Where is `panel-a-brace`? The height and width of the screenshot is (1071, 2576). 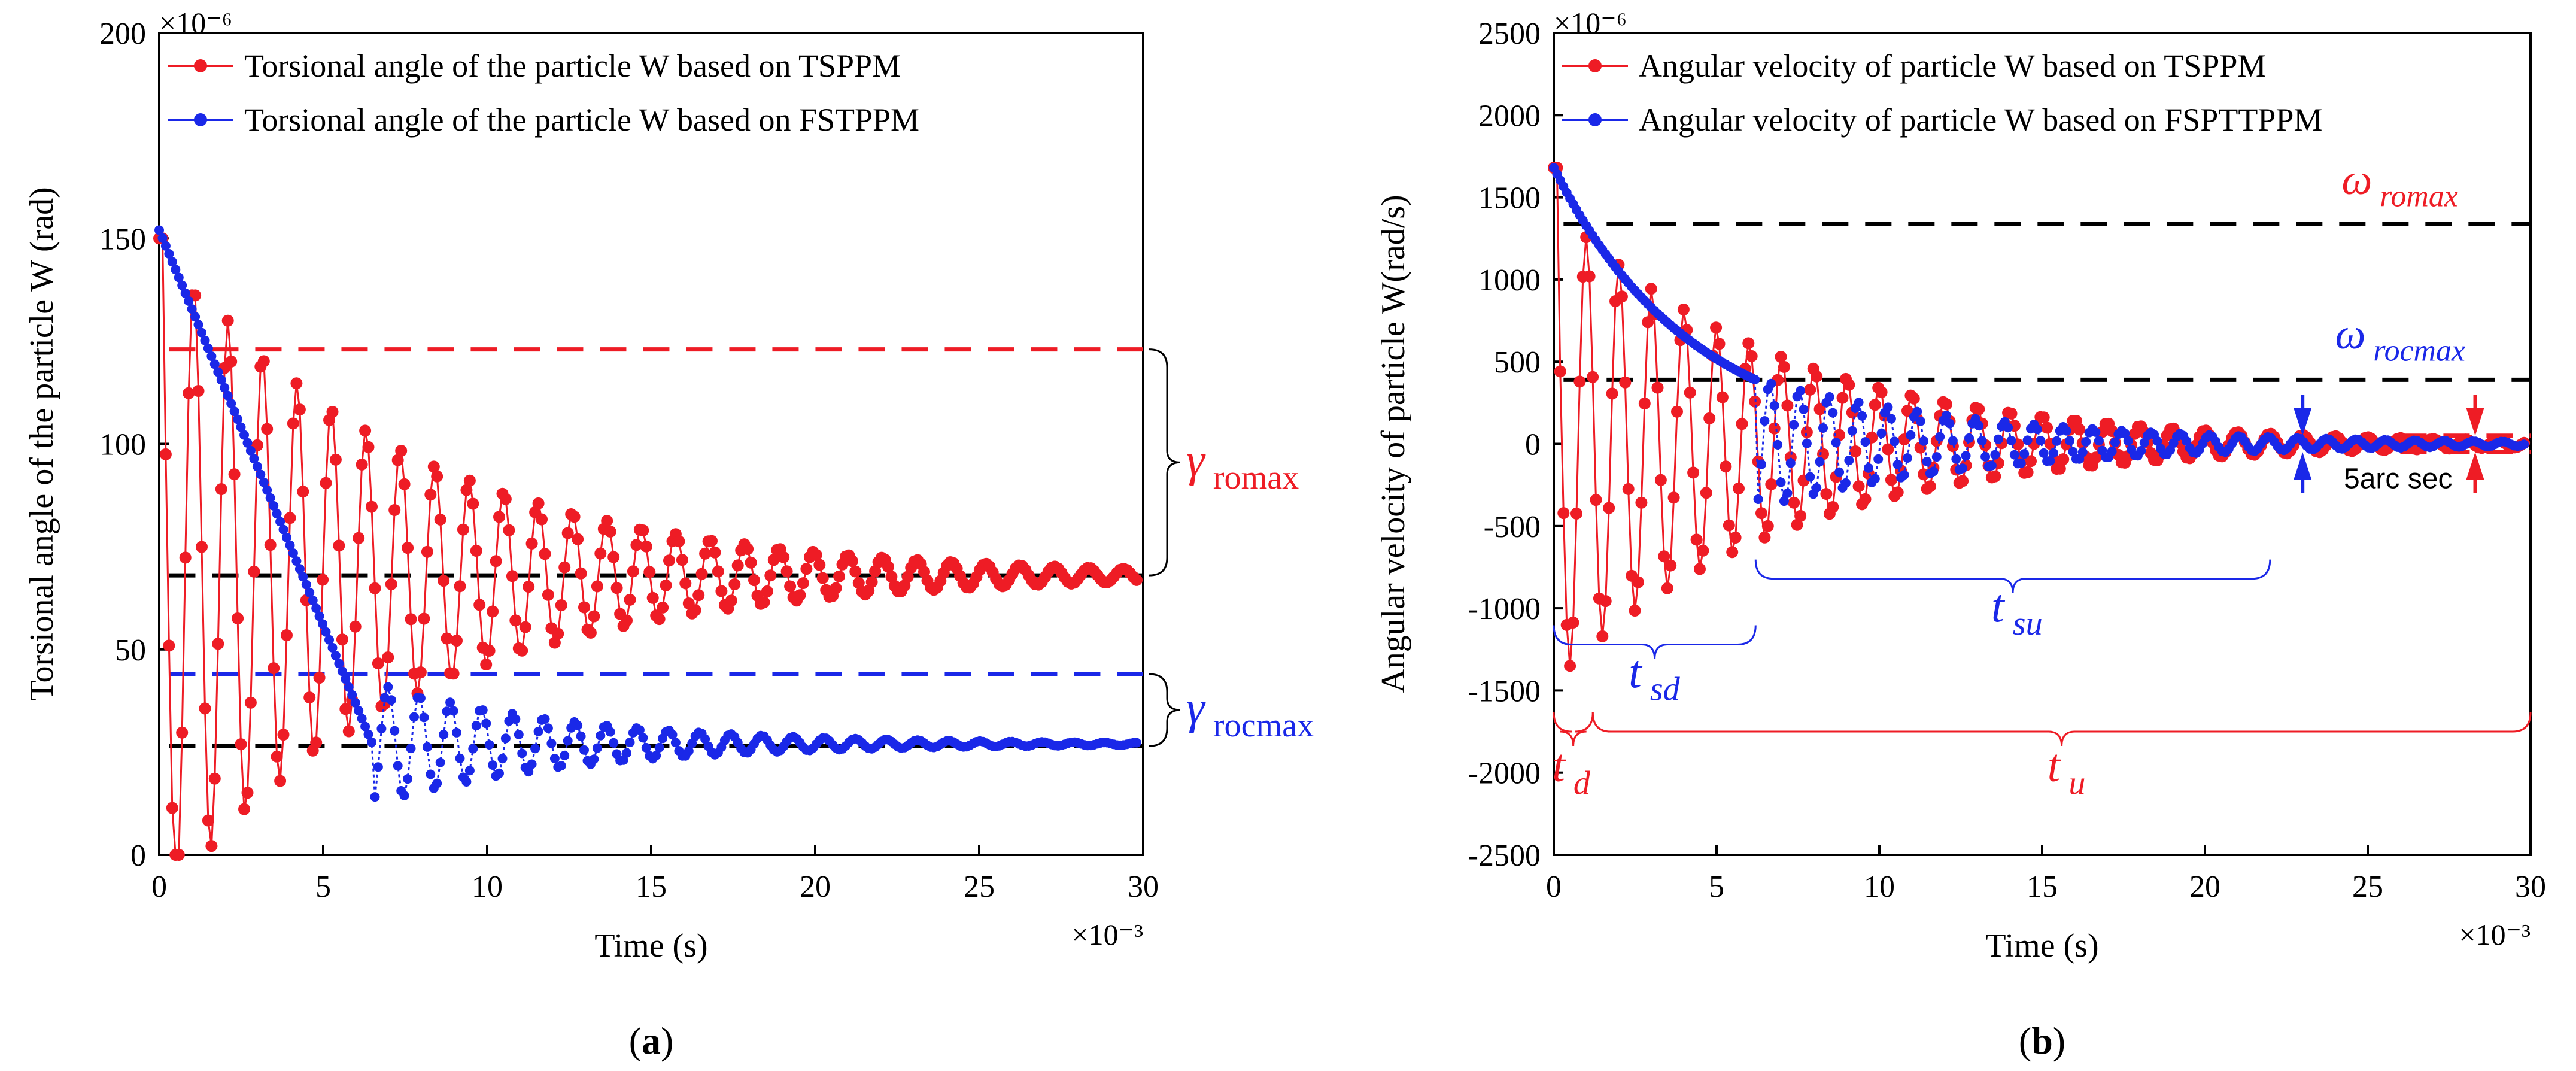 panel-a-brace is located at coordinates (1165, 710).